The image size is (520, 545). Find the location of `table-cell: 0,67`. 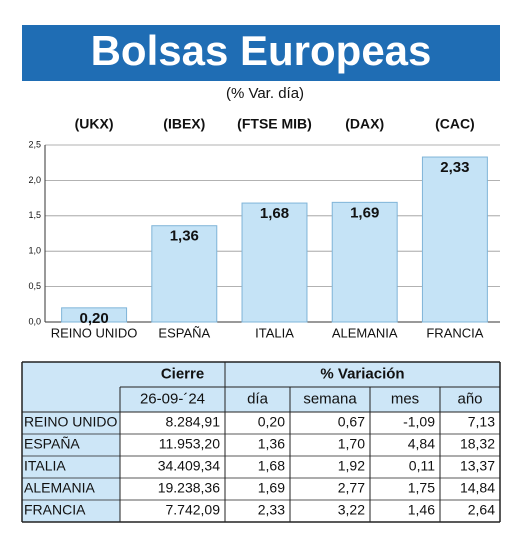

table-cell: 0,67 is located at coordinates (351, 422).